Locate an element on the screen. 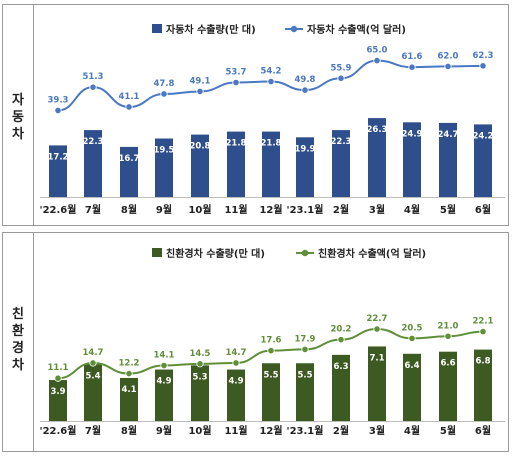 The image size is (512, 456). bar-value-label: 19.9 is located at coordinates (305, 149).